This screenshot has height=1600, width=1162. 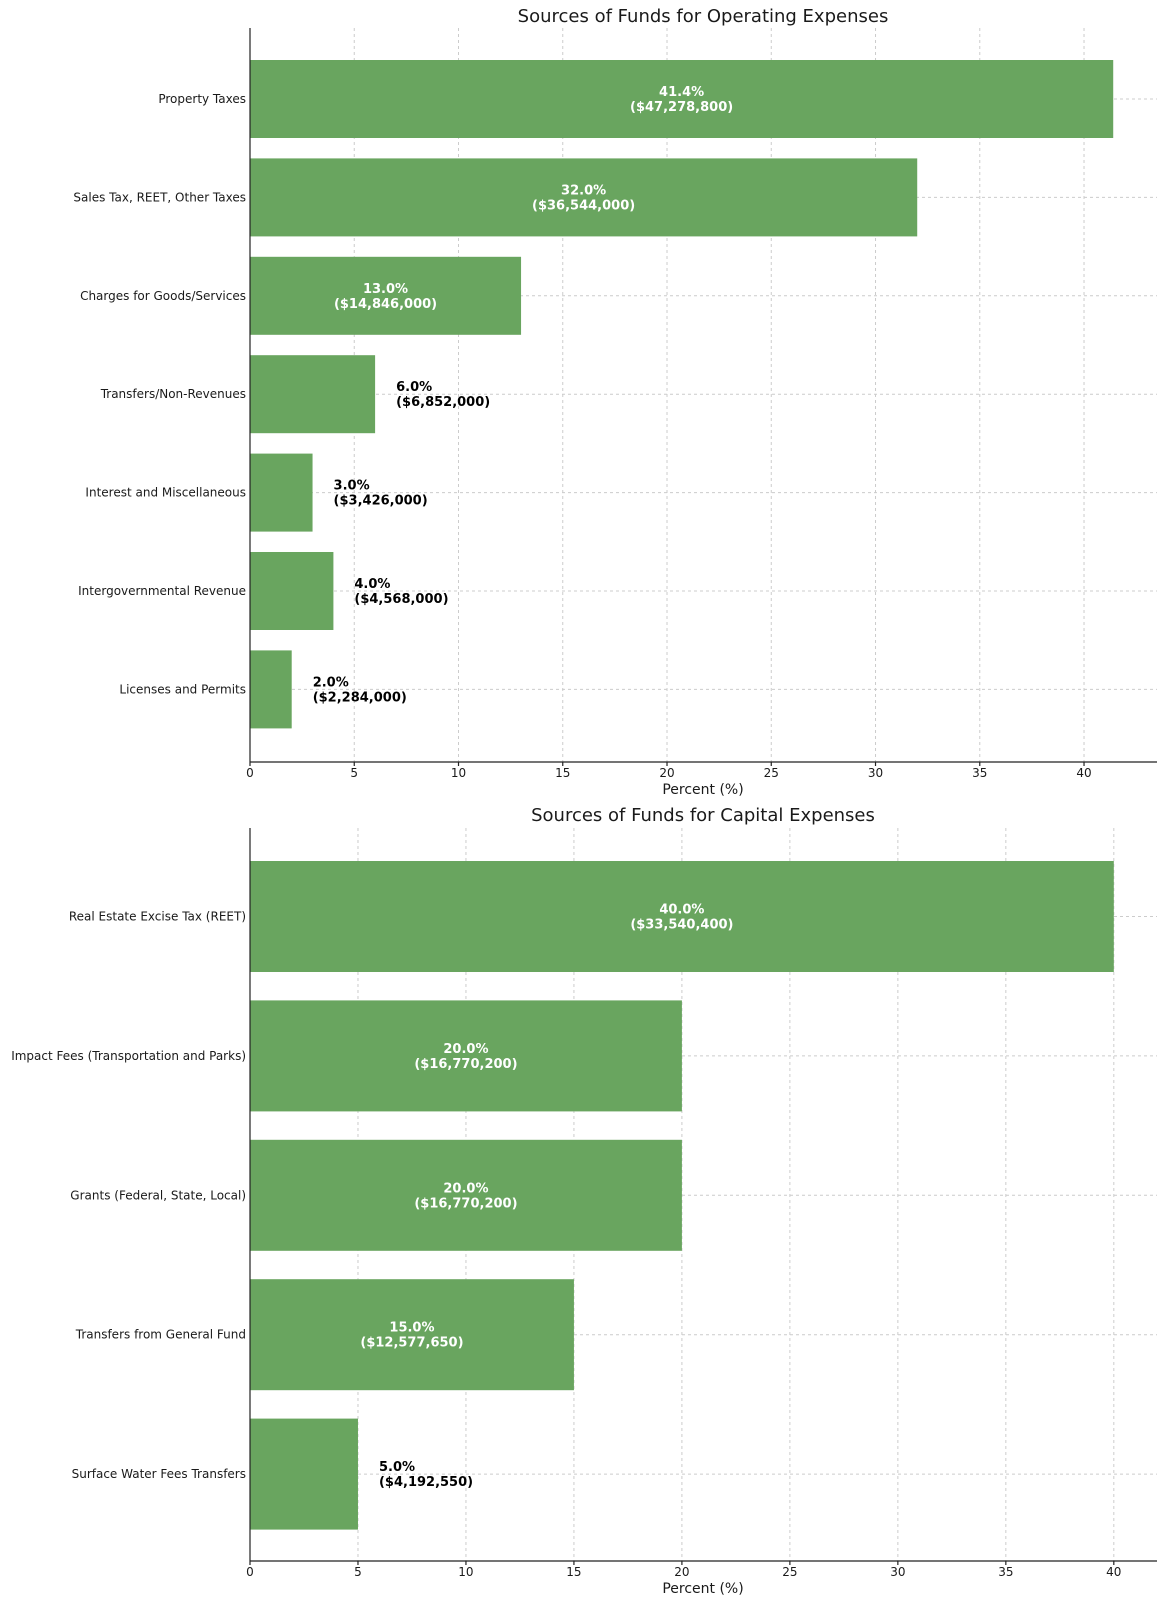 What do you see at coordinates (385, 289) in the screenshot?
I see `data-label-percent: 13.0%` at bounding box center [385, 289].